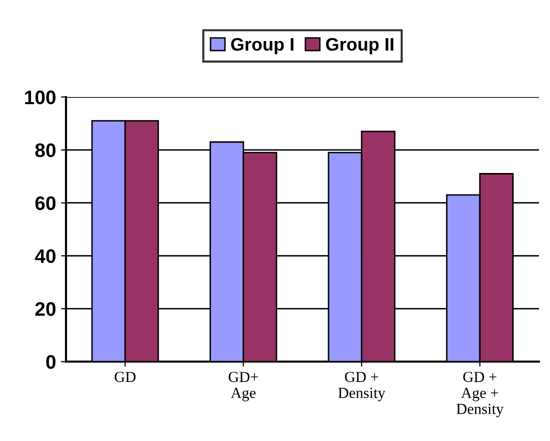 Image resolution: width=550 pixels, height=441 pixels. Describe the element at coordinates (262, 46) in the screenshot. I see `legend-label: Group I` at that location.